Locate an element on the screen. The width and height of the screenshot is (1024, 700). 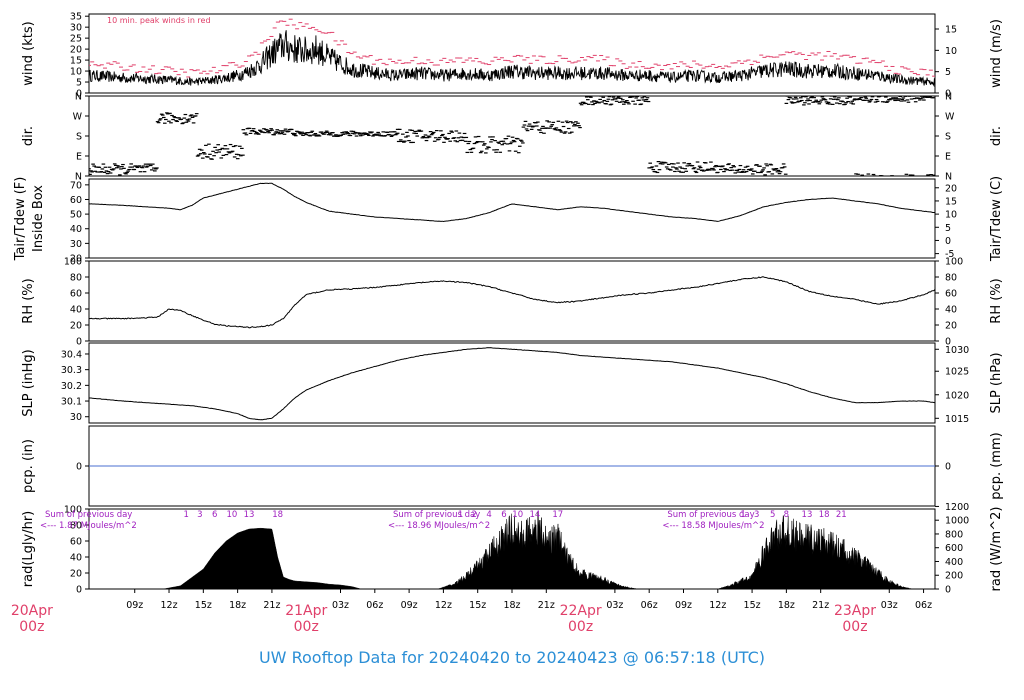
precip-ylabel-left: pcp. (in) is located at coordinates (28, 466).